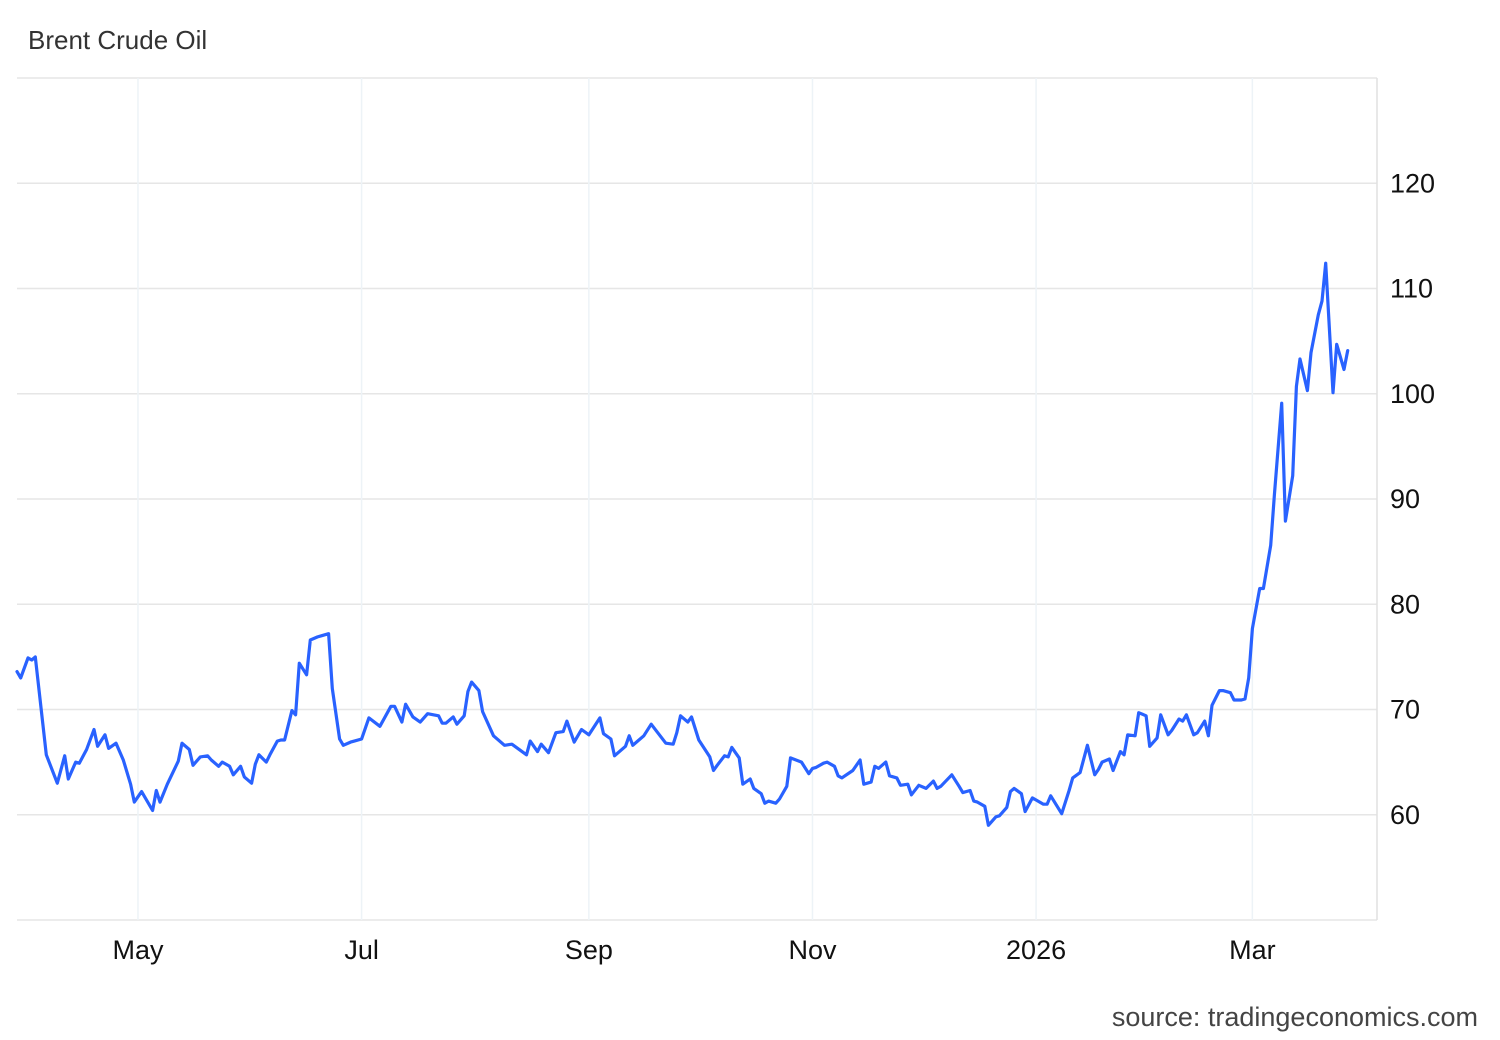 The width and height of the screenshot is (1500, 1040). What do you see at coordinates (1412, 183) in the screenshot?
I see `y-tick-label: 120` at bounding box center [1412, 183].